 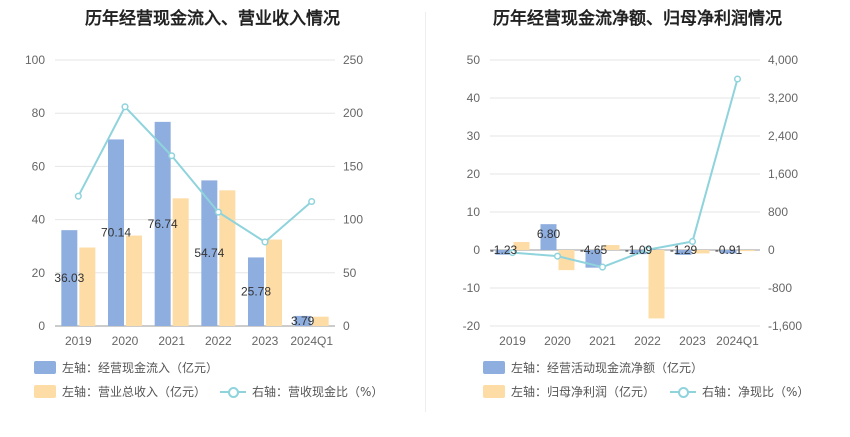 I want to click on y-right-tick-label: 100, so click(x=353, y=220).